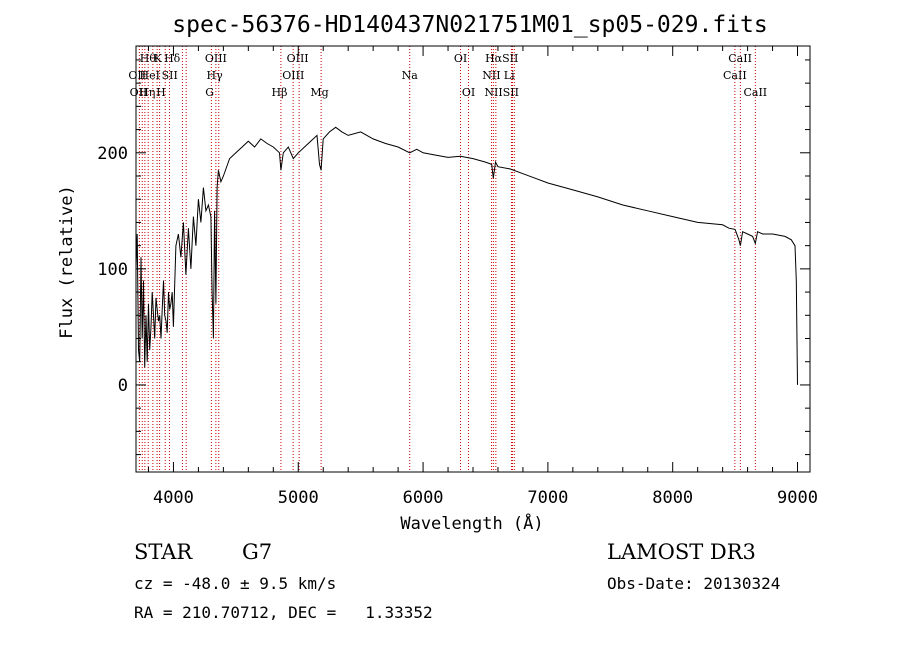 The image size is (900, 649). What do you see at coordinates (293, 75) in the screenshot?
I see `line-label-12: OIII` at bounding box center [293, 75].